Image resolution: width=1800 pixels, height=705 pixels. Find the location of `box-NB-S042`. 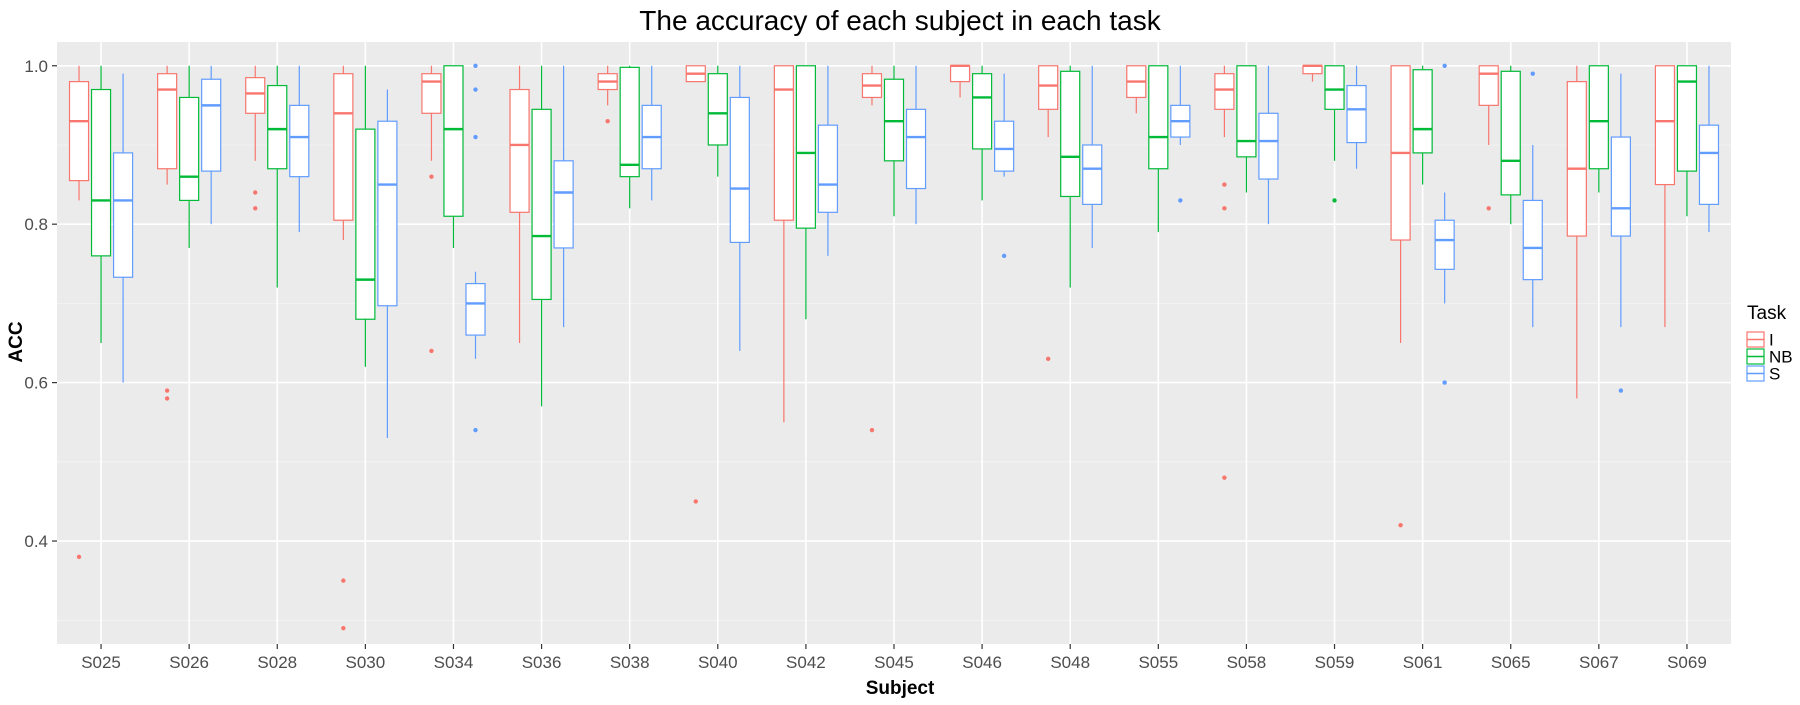

box-NB-S042 is located at coordinates (806, 192).